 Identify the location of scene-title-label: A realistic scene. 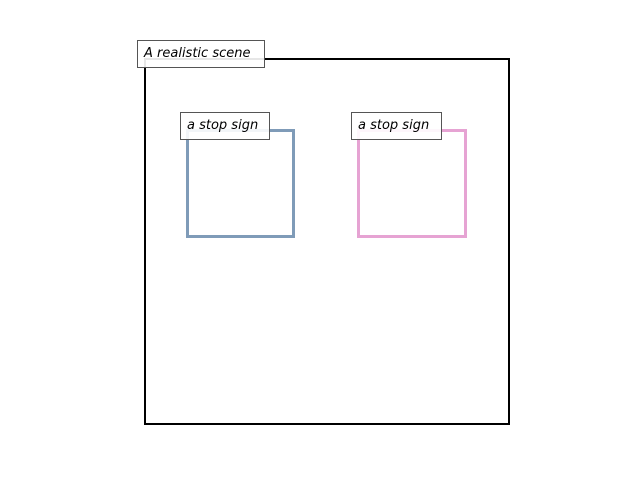
(201, 54).